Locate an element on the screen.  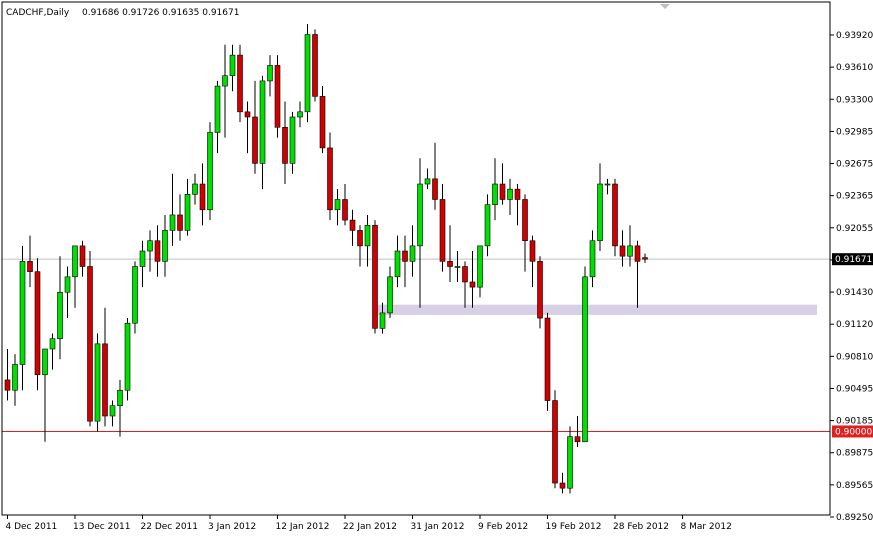
chart-shift-marker-icon is located at coordinates (665, 6).